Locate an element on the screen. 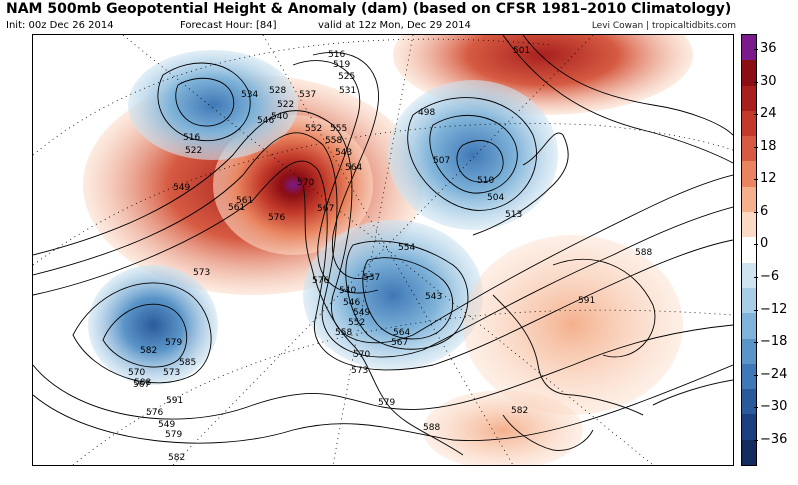 The height and width of the screenshot is (485, 798). contour-label: 498 is located at coordinates (426, 113).